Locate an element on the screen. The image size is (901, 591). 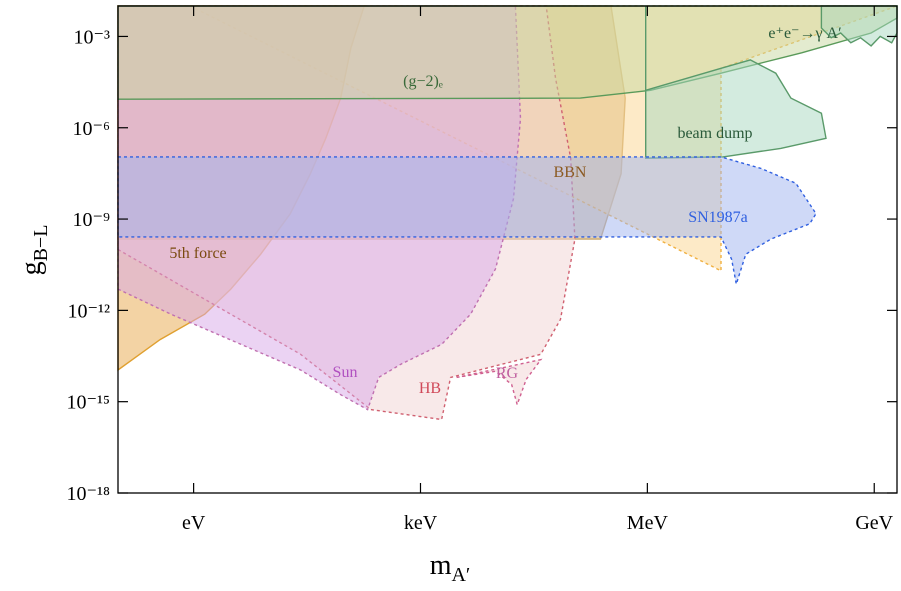
x-tick-label: keV is located at coordinates (421, 523).